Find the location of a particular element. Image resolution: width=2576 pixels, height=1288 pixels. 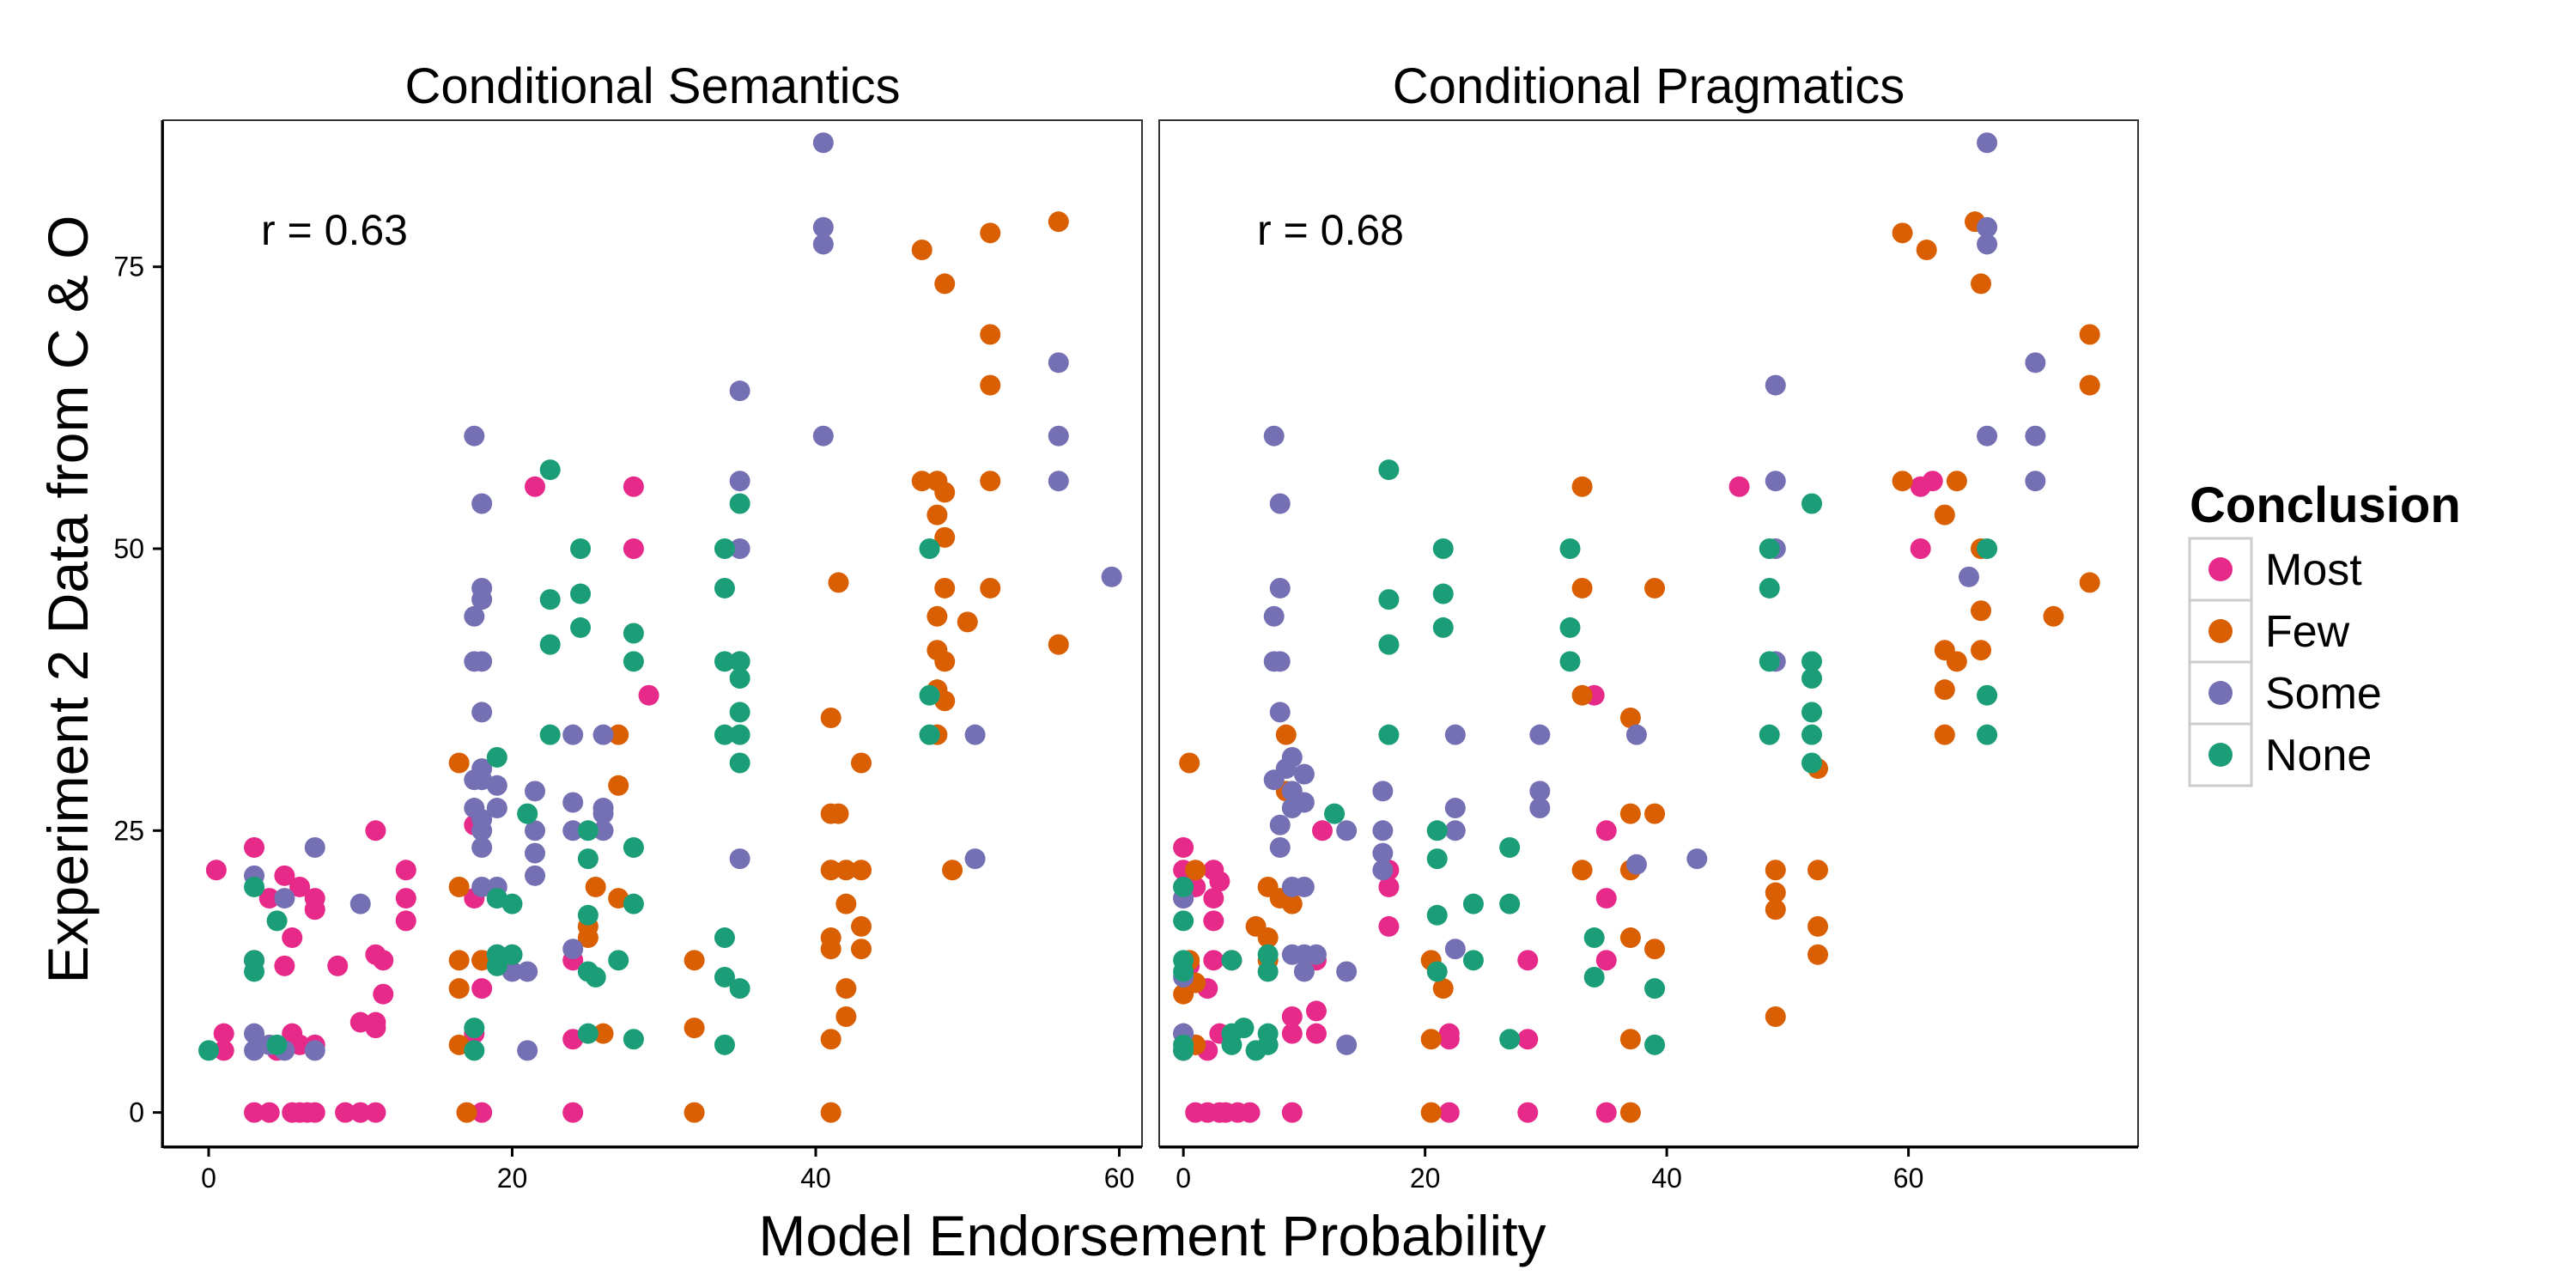

y-tick-label: 0 is located at coordinates (137, 1112).